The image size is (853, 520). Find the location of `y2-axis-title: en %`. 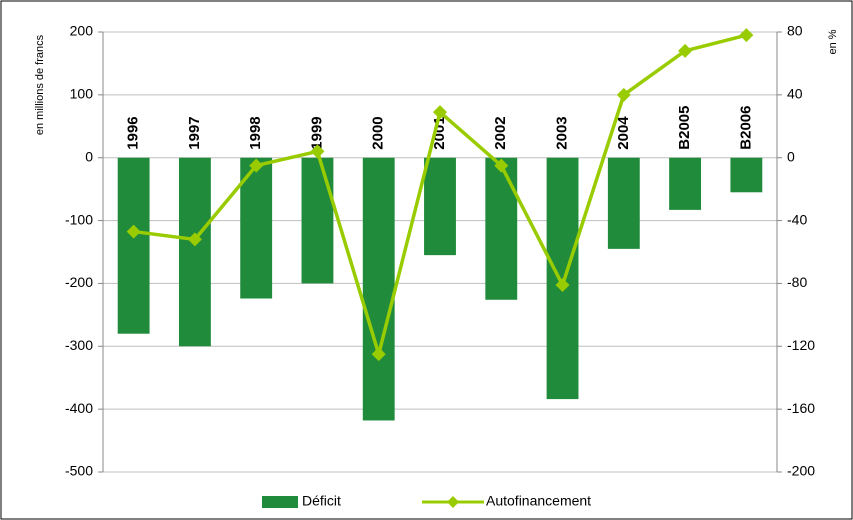

y2-axis-title: en % is located at coordinates (833, 41).